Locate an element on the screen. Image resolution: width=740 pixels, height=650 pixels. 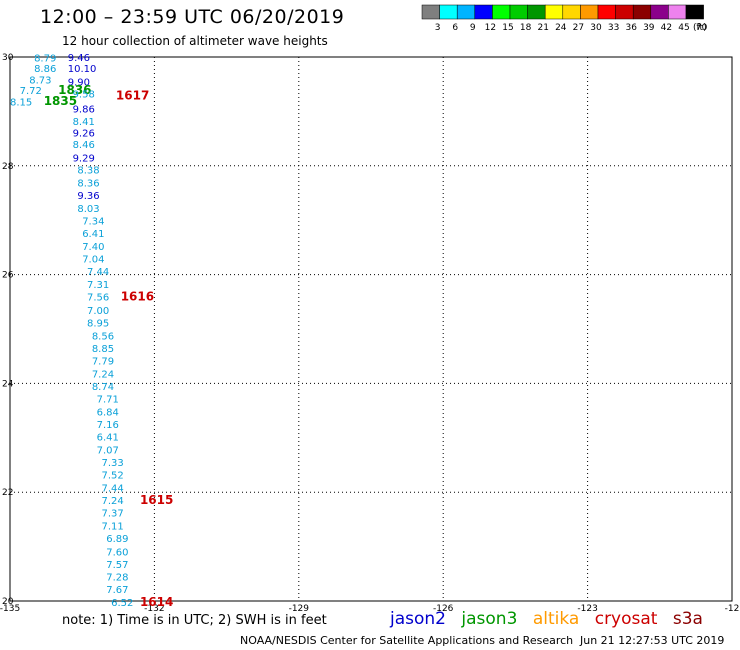
swh-point-label: 7.79 is located at coordinates (103, 361).